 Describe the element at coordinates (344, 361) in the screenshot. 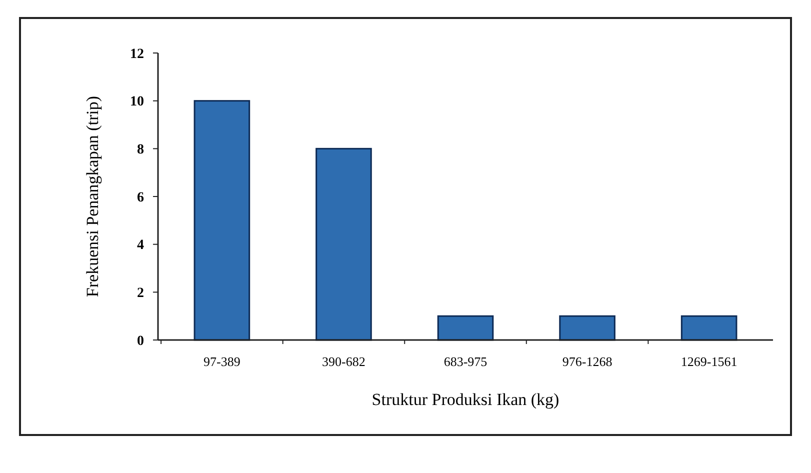

I see `x-tick-label: 390-682` at that location.